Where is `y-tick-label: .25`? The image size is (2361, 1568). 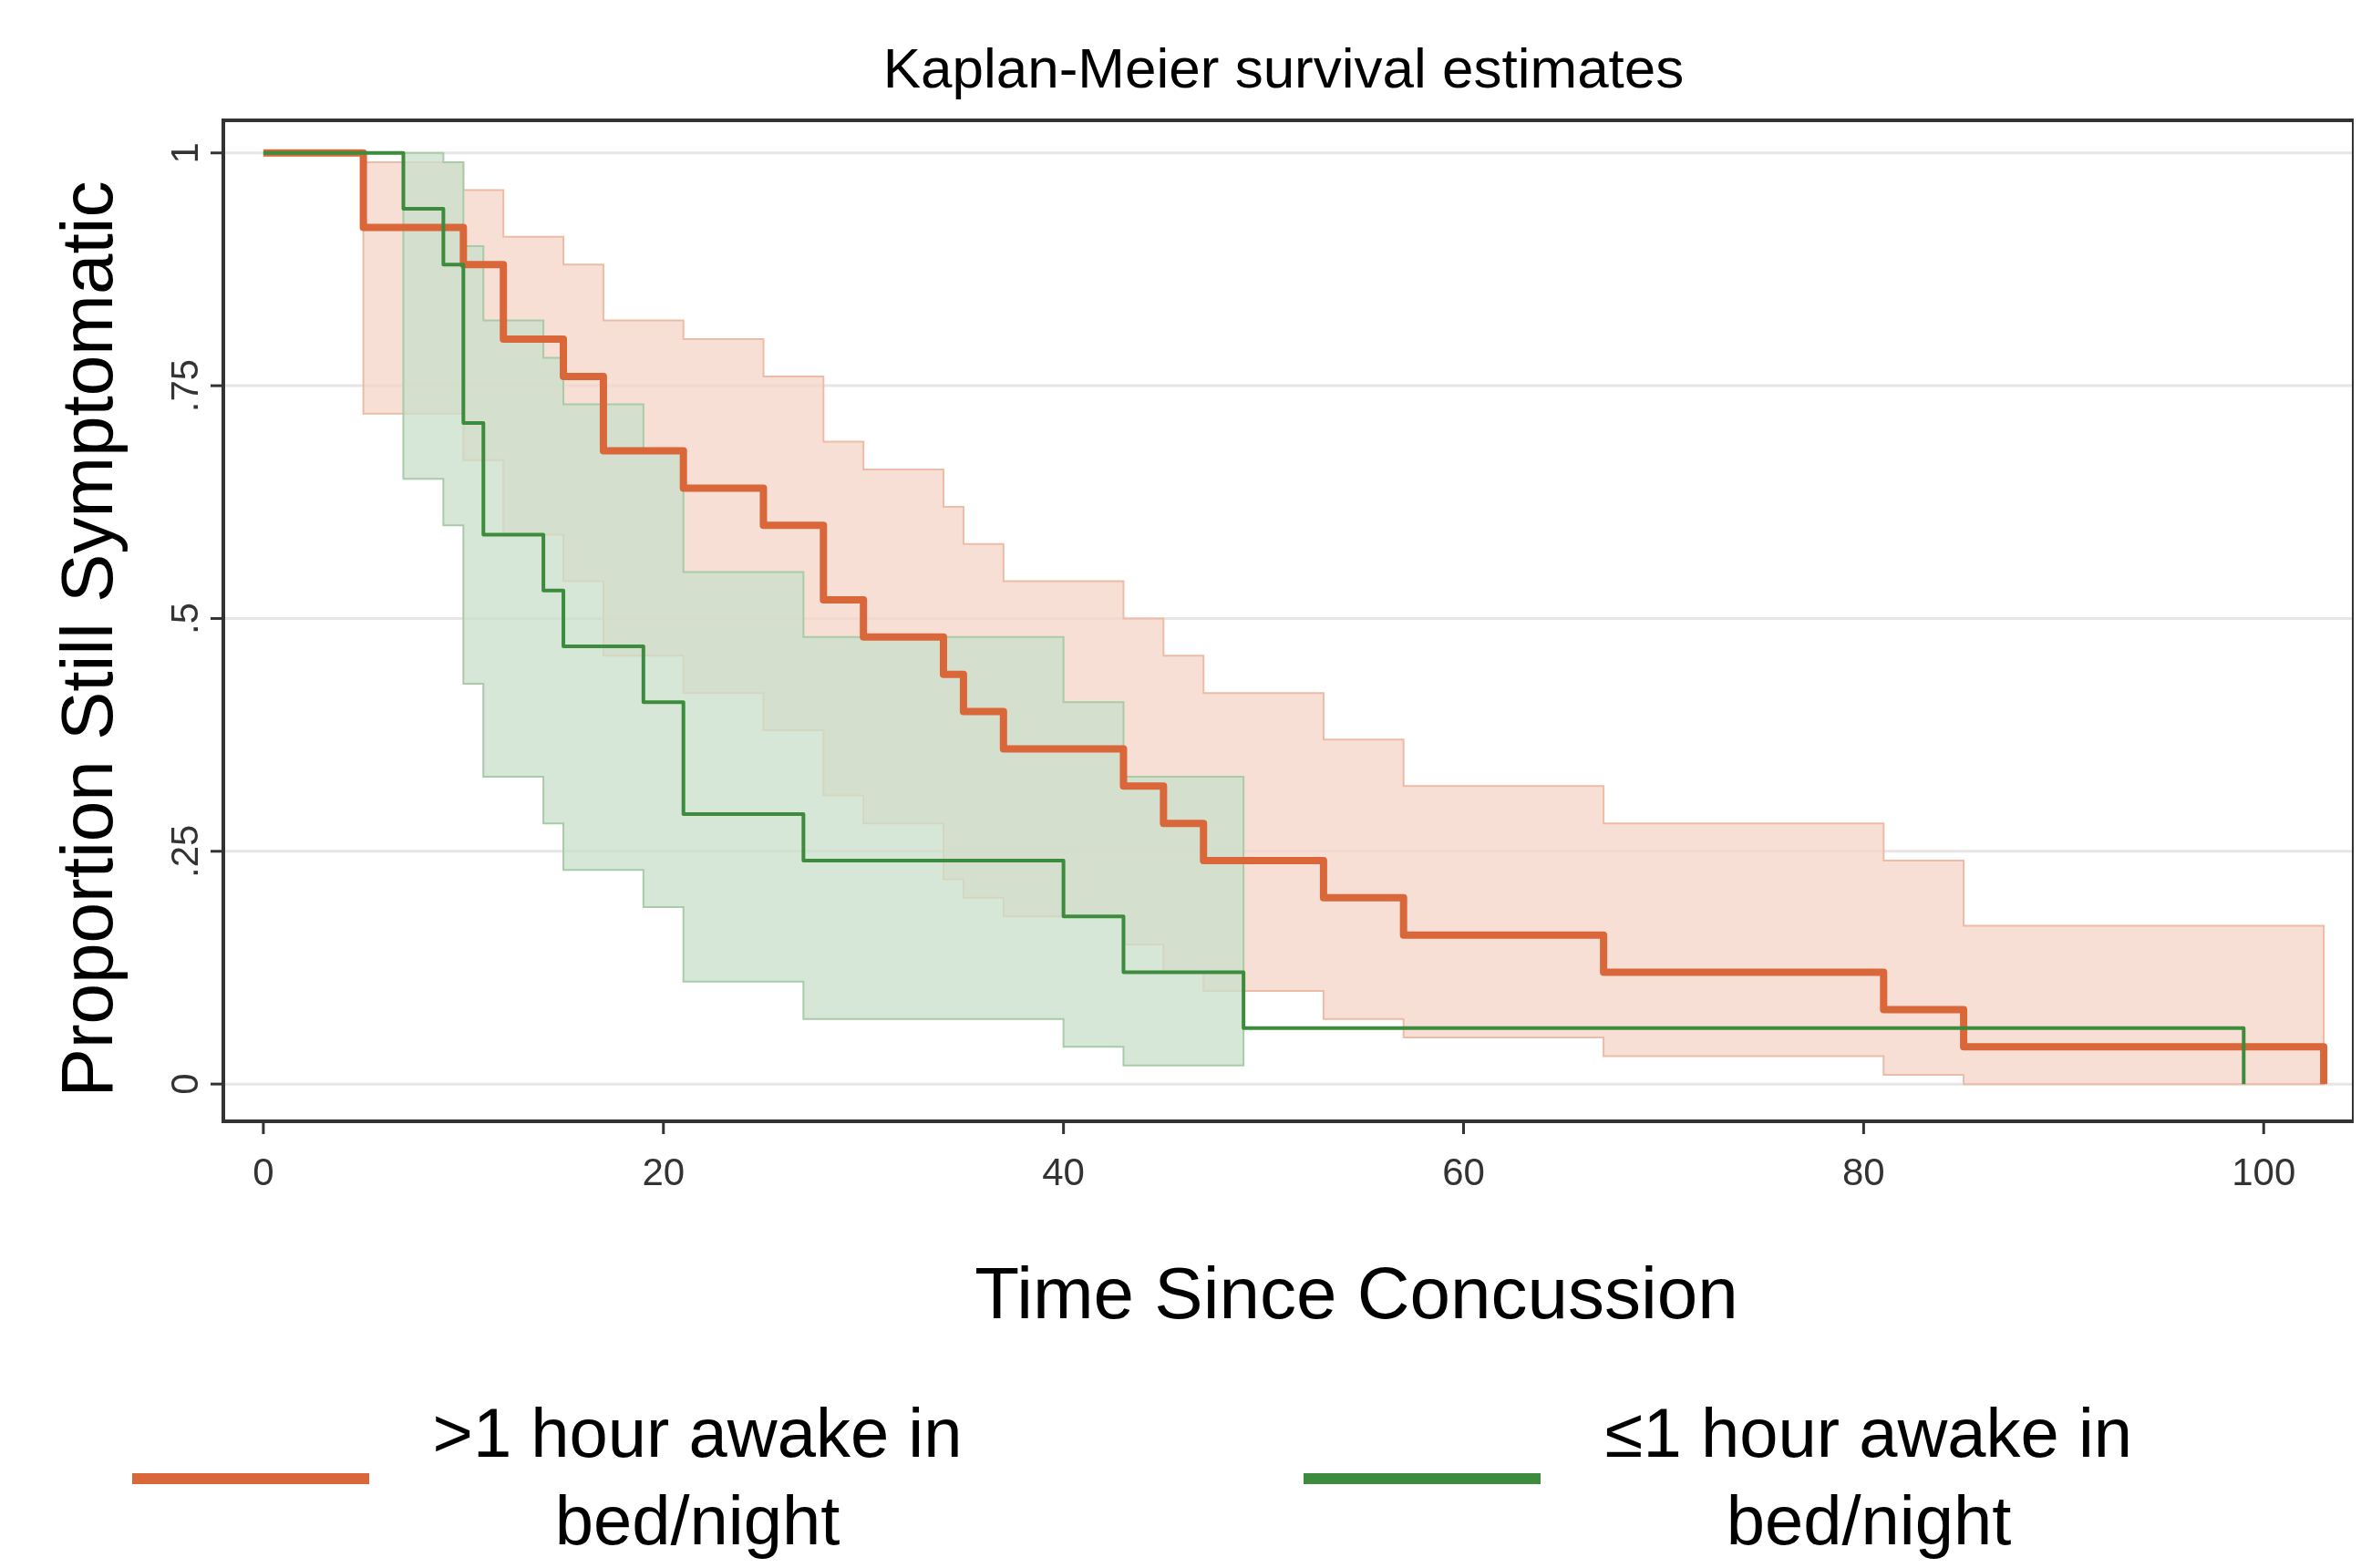
y-tick-label: .25 is located at coordinates (184, 851).